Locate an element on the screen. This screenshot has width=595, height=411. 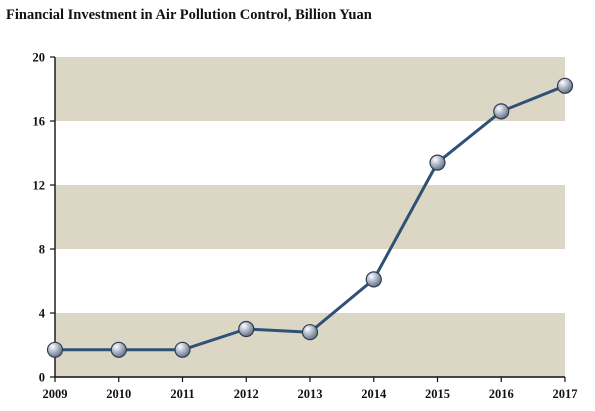
x-tick-label: 2015 is located at coordinates (437, 394).